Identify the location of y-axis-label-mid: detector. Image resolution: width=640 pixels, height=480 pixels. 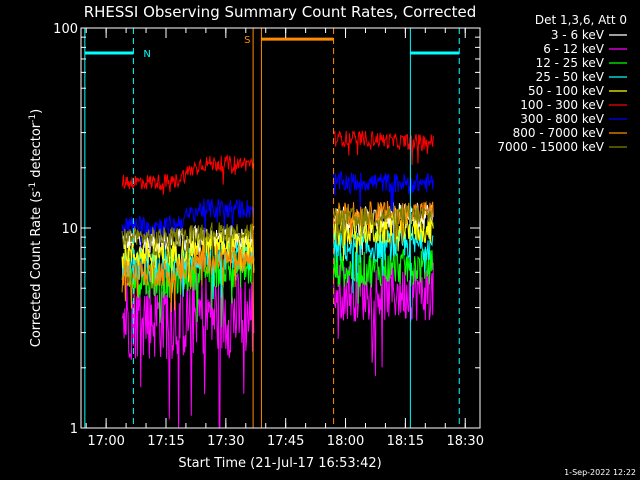
(36, 152).